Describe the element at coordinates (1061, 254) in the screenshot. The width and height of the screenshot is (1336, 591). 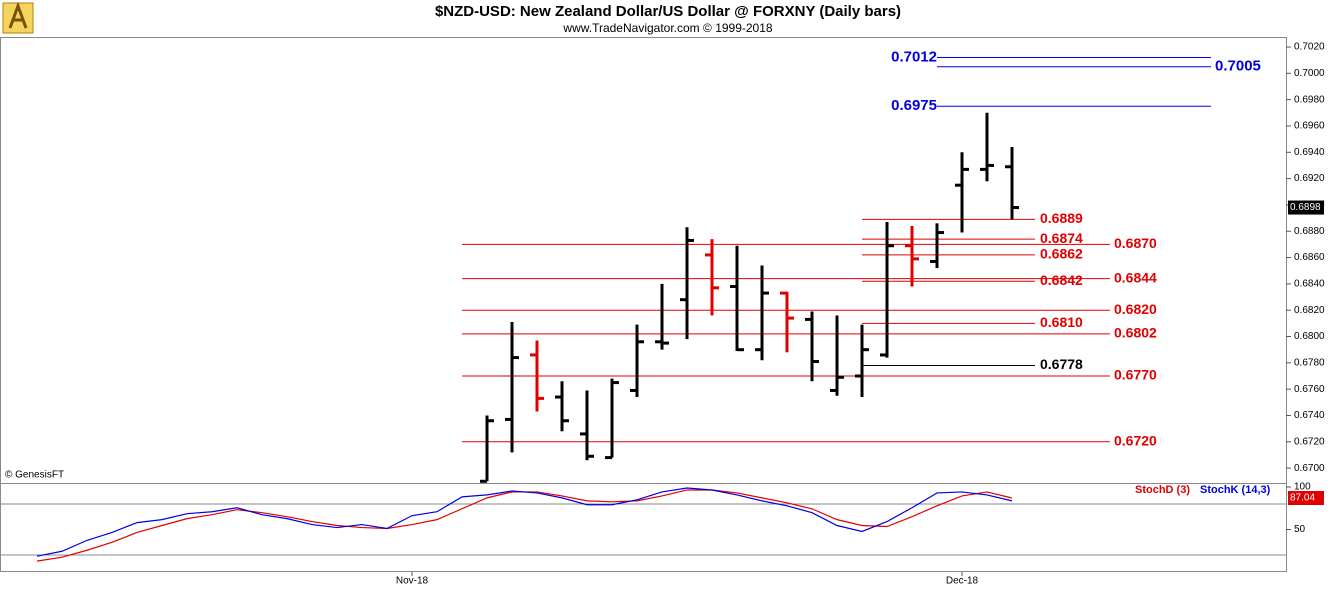
I see `level-label: 0.6862` at that location.